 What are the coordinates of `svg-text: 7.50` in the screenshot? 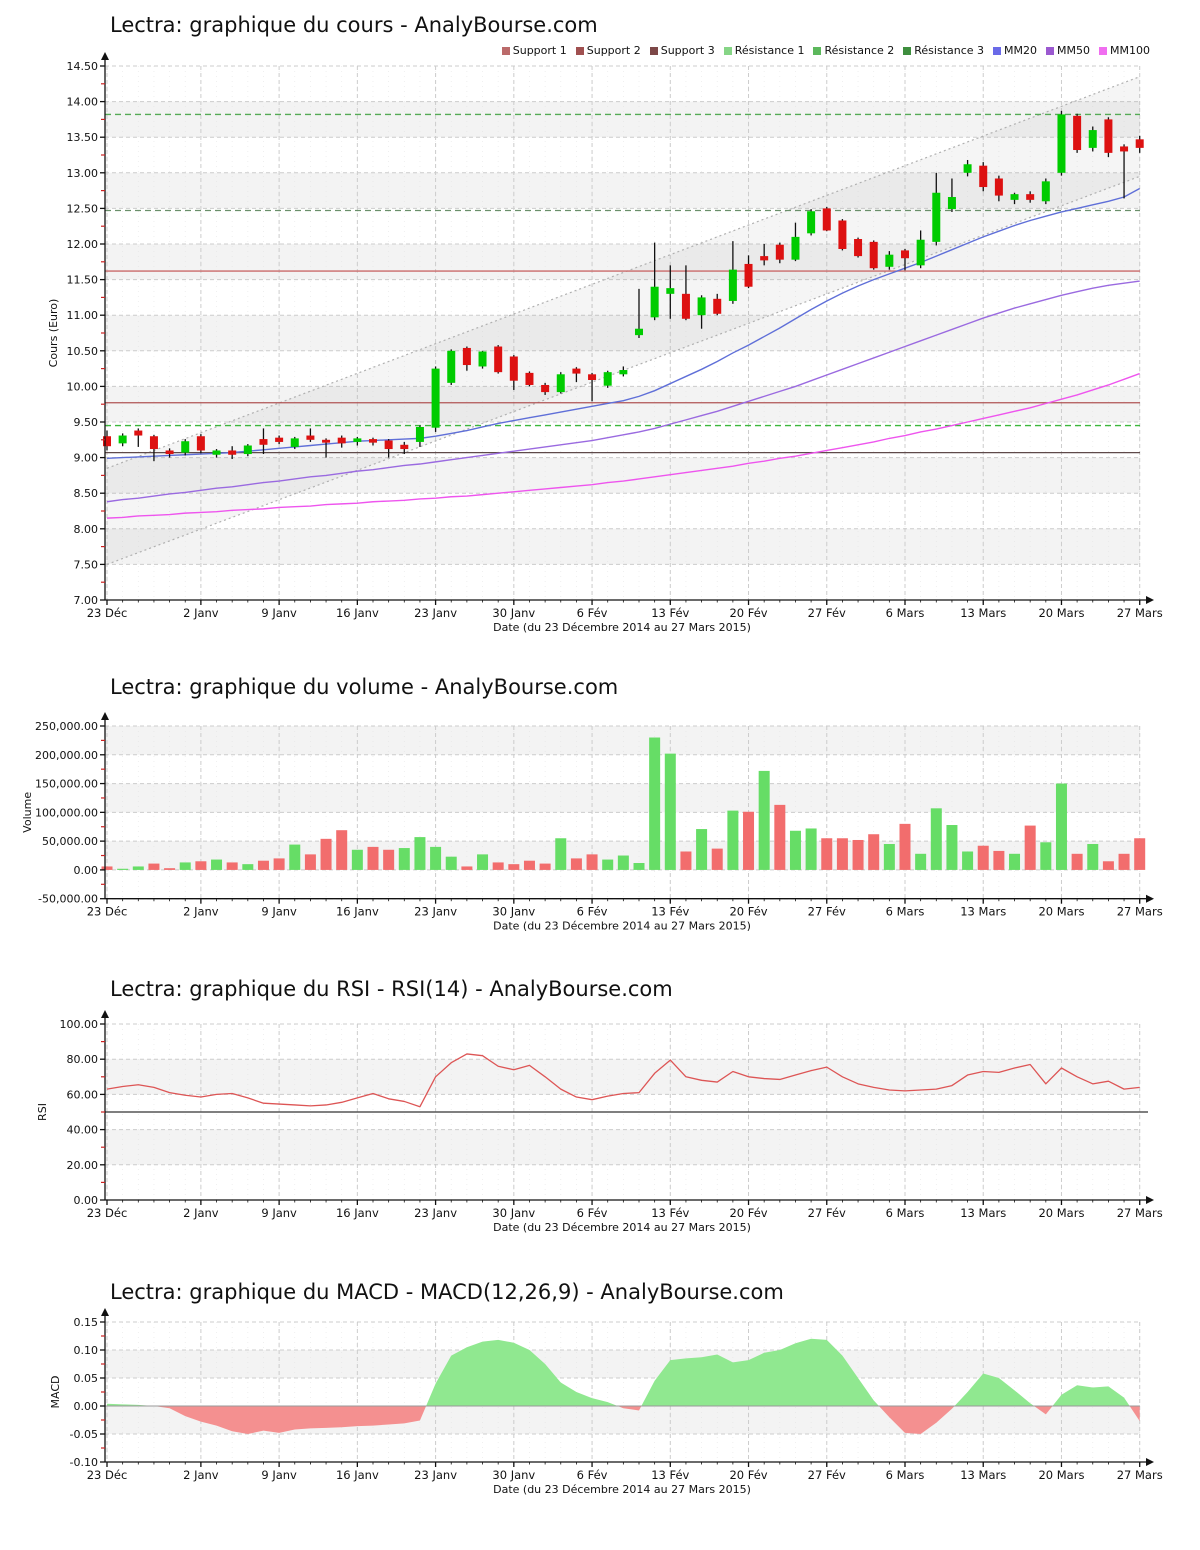 It's located at (86, 564).